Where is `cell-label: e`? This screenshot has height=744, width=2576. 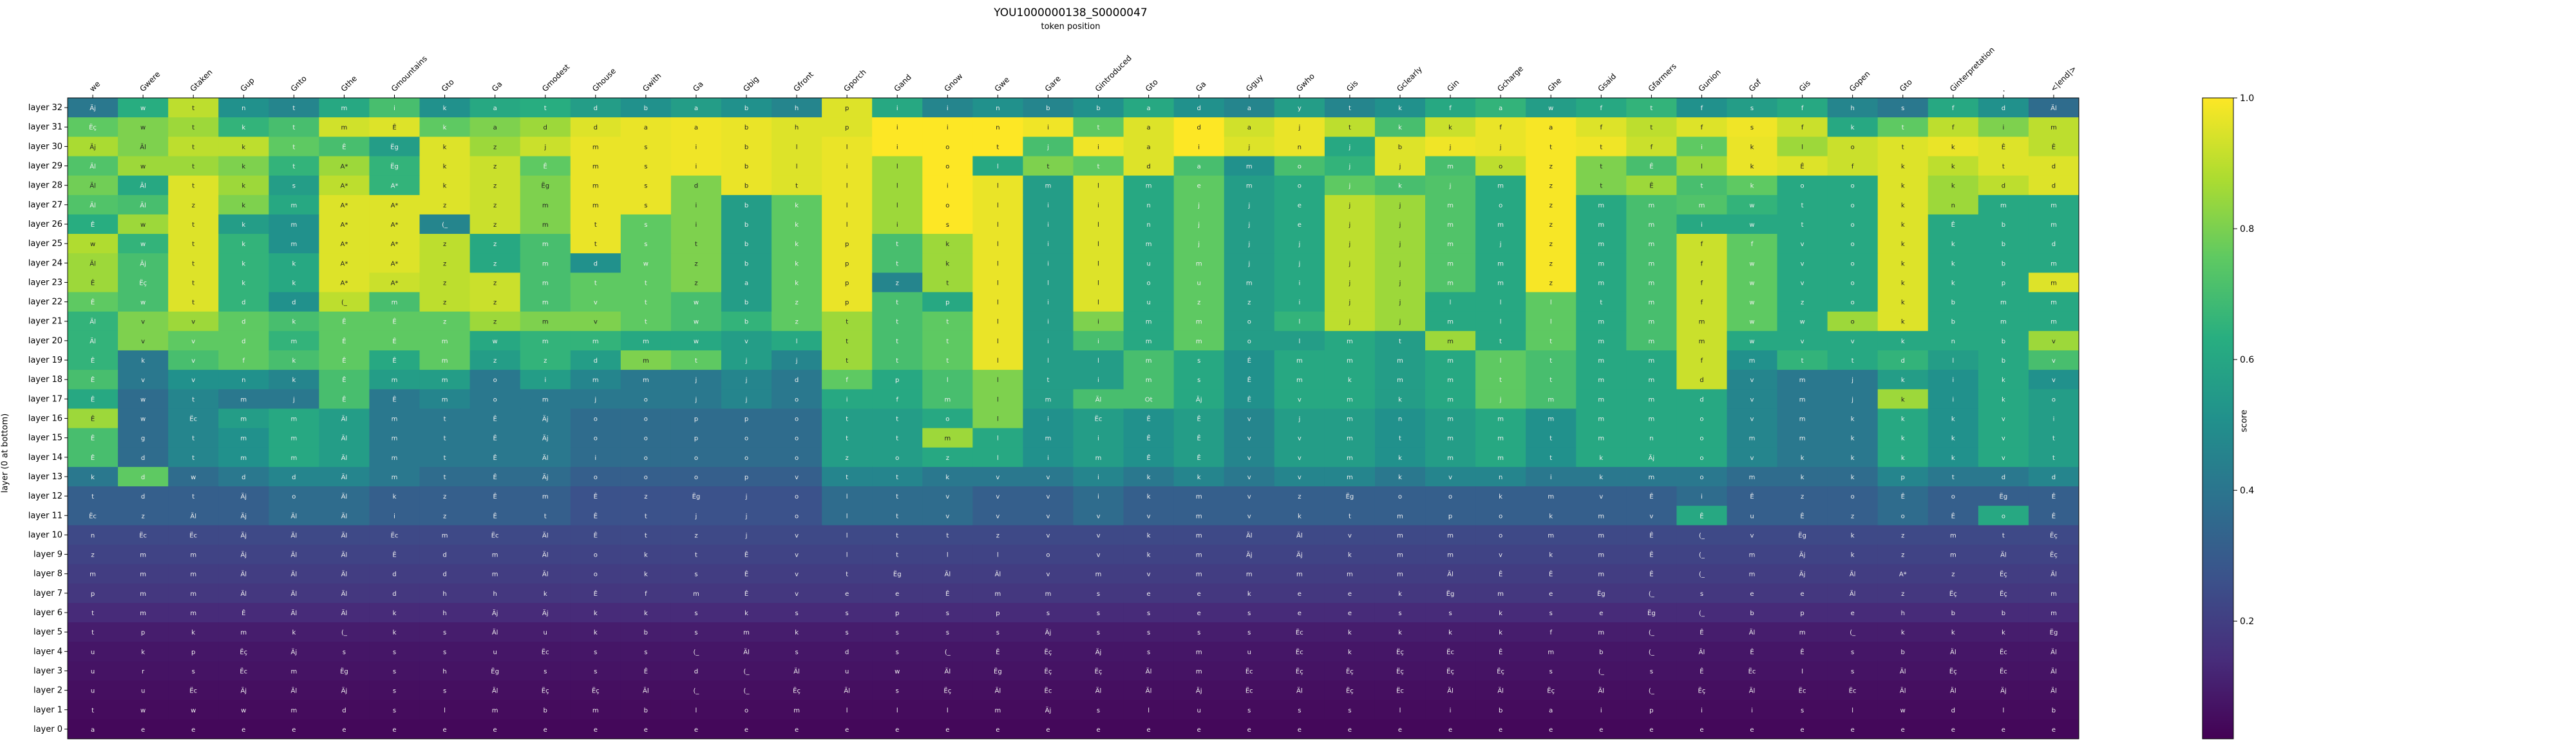 cell-label: e is located at coordinates (1300, 225).